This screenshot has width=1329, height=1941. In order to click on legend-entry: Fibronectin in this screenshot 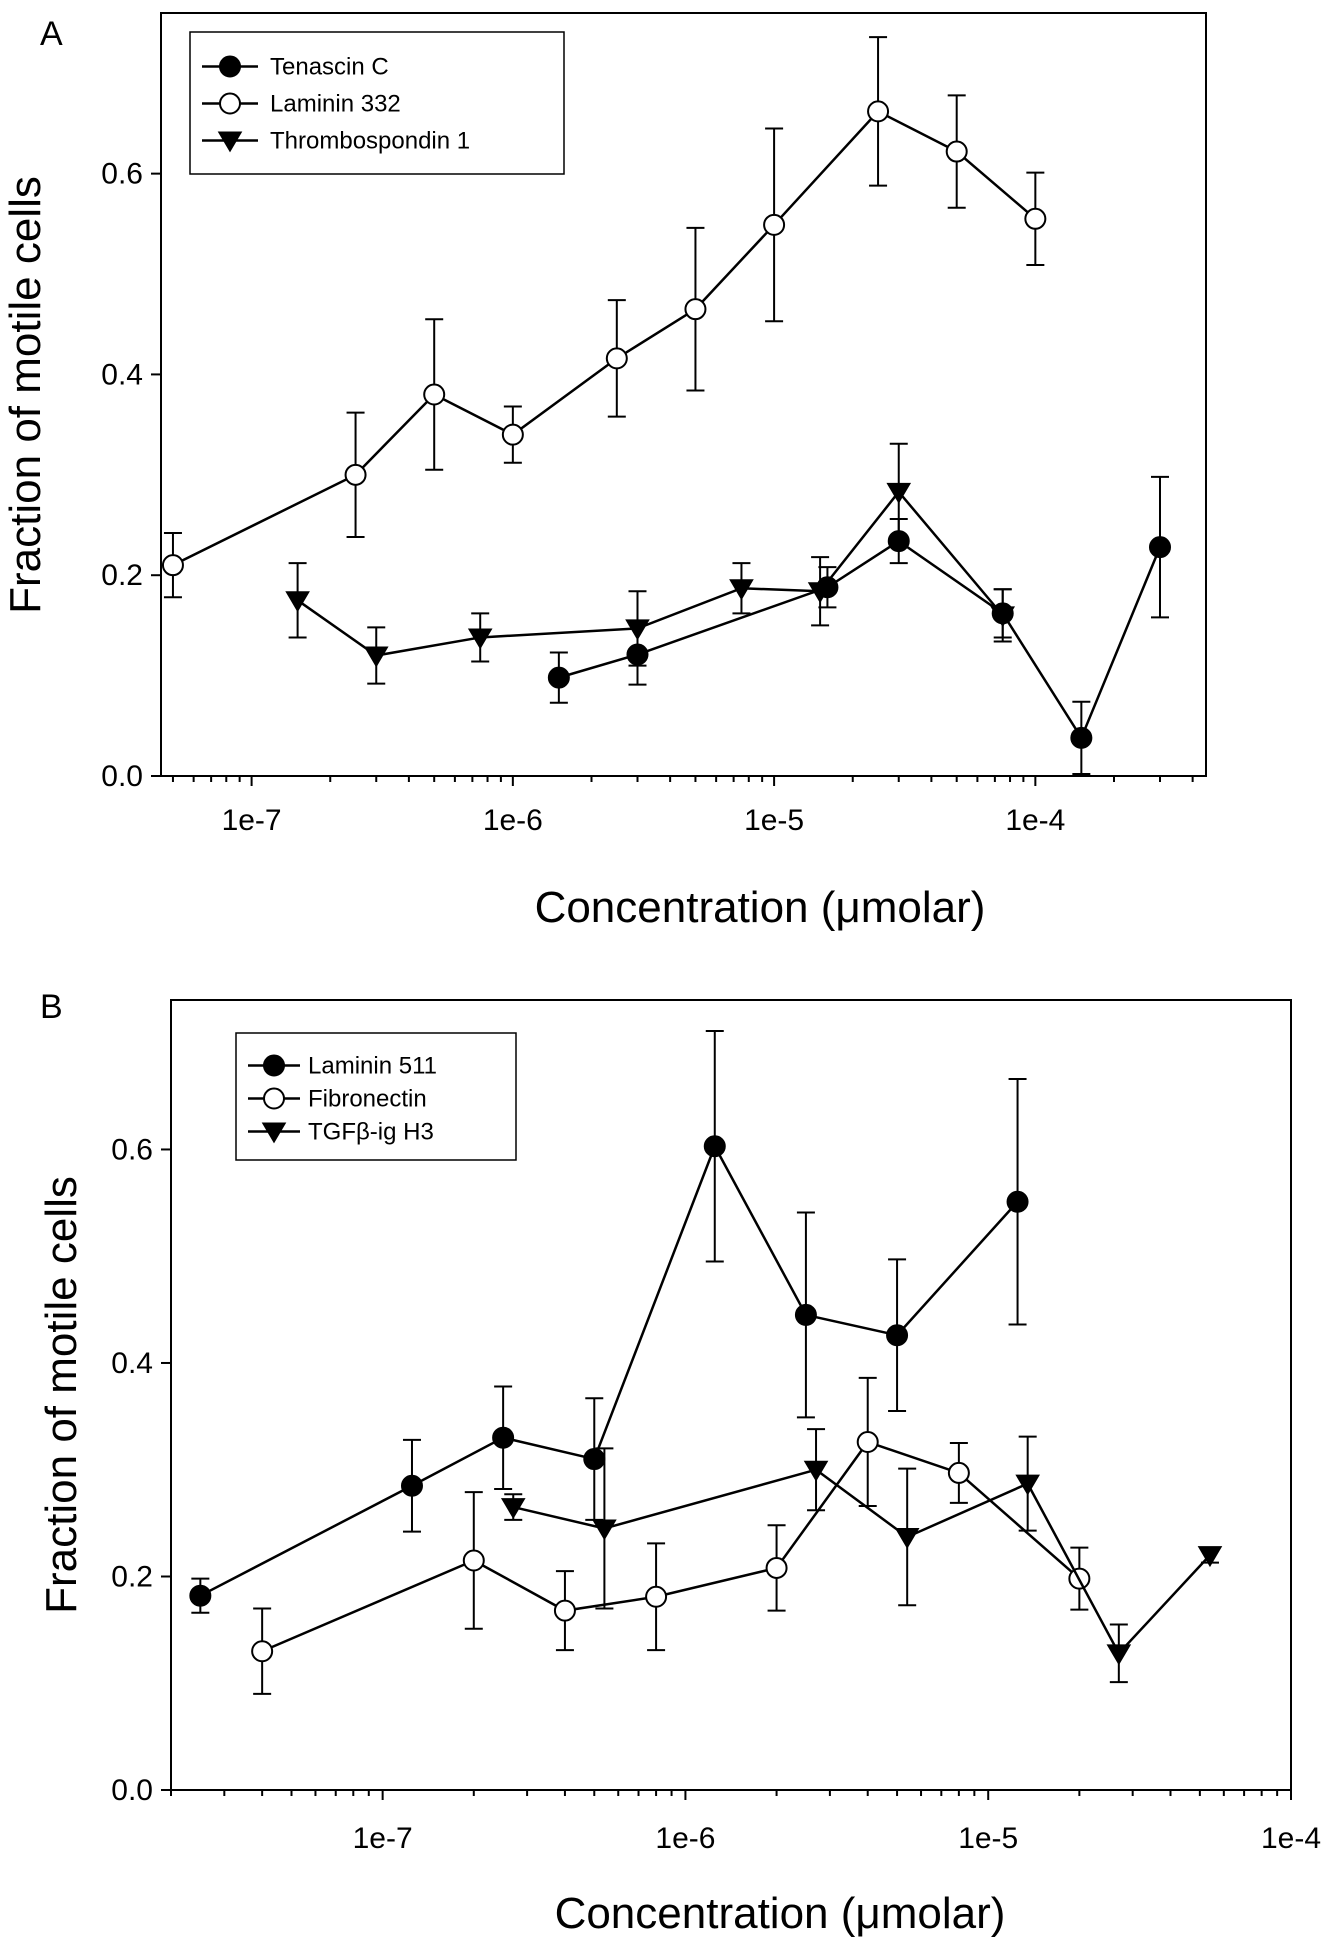, I will do `click(337, 1099)`.